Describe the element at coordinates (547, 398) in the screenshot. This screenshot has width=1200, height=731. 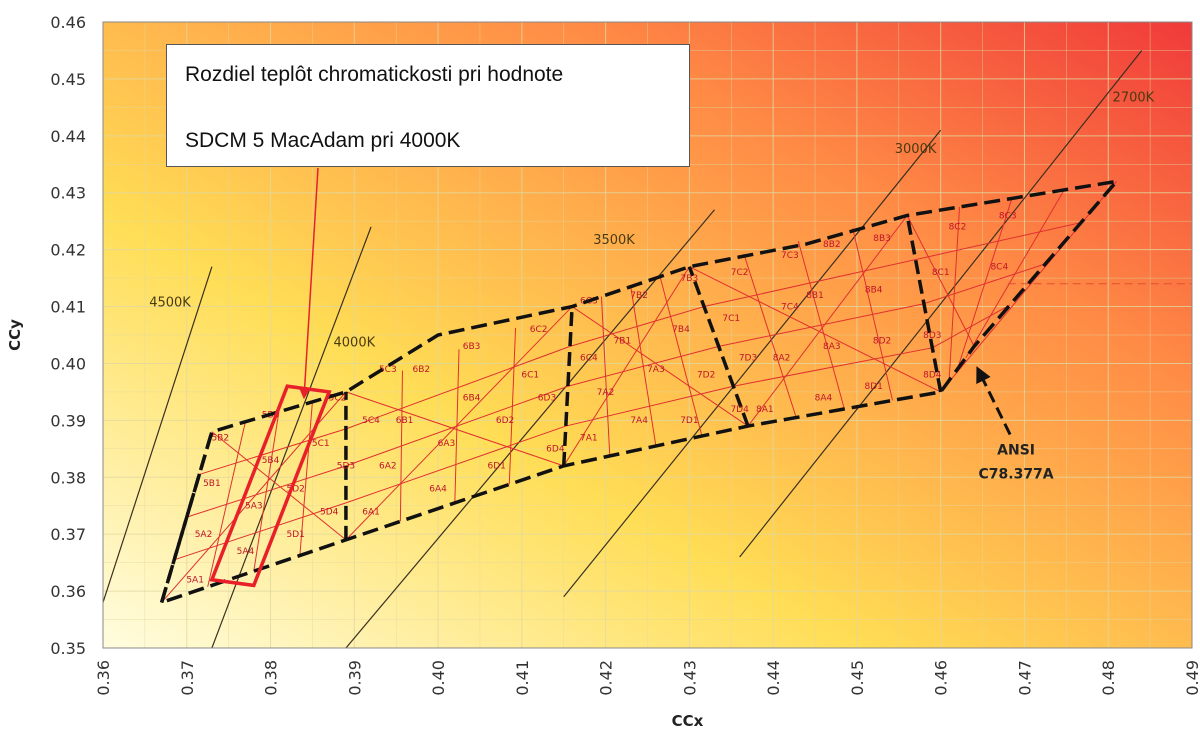
I see `cell-label: 6D3` at that location.